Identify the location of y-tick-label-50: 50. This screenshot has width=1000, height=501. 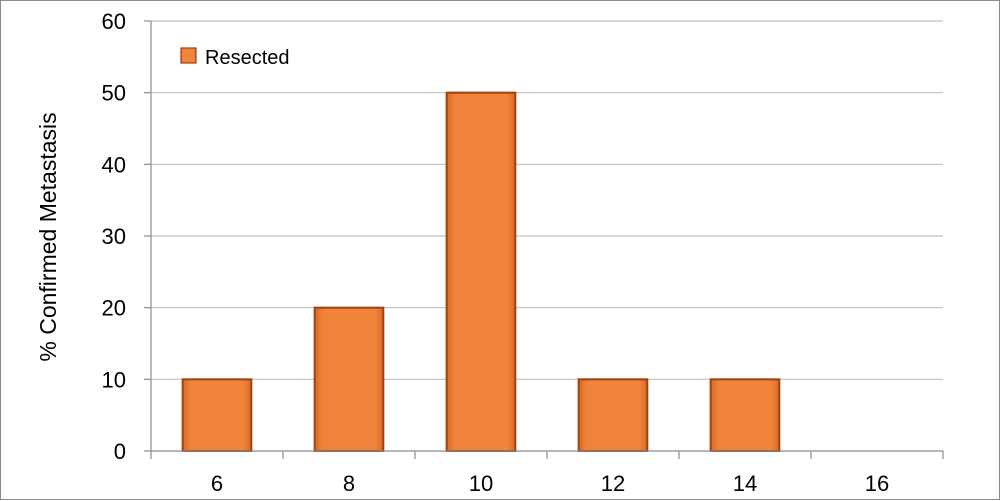
(114, 93).